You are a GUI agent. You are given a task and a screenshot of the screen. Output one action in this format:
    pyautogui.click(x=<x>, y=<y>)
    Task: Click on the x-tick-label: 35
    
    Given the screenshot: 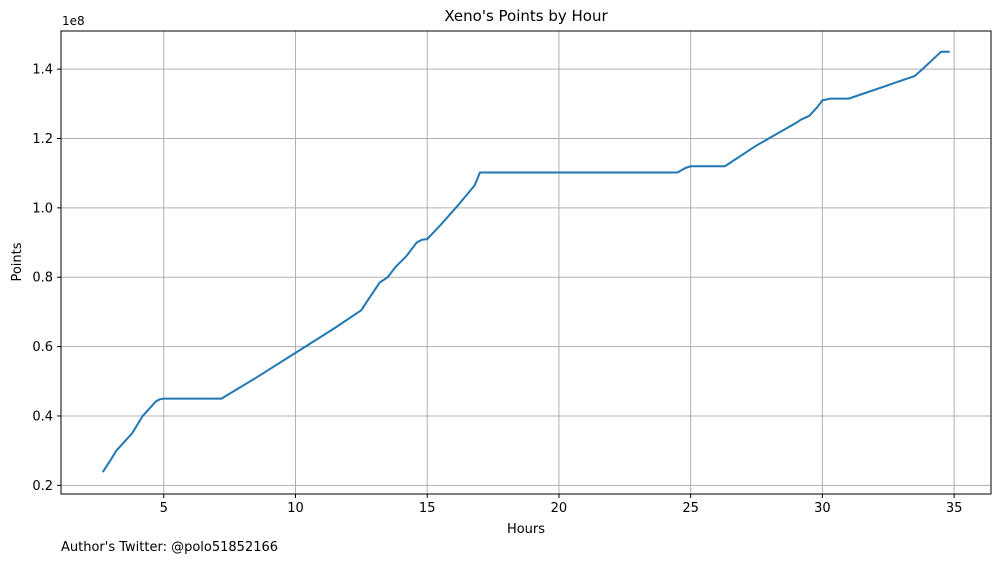 What is the action you would take?
    pyautogui.click(x=954, y=508)
    